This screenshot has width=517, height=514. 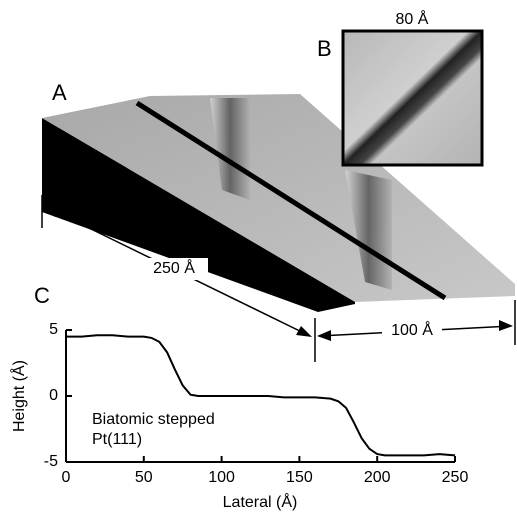 What do you see at coordinates (377, 477) in the screenshot?
I see `x-tick-label: 200` at bounding box center [377, 477].